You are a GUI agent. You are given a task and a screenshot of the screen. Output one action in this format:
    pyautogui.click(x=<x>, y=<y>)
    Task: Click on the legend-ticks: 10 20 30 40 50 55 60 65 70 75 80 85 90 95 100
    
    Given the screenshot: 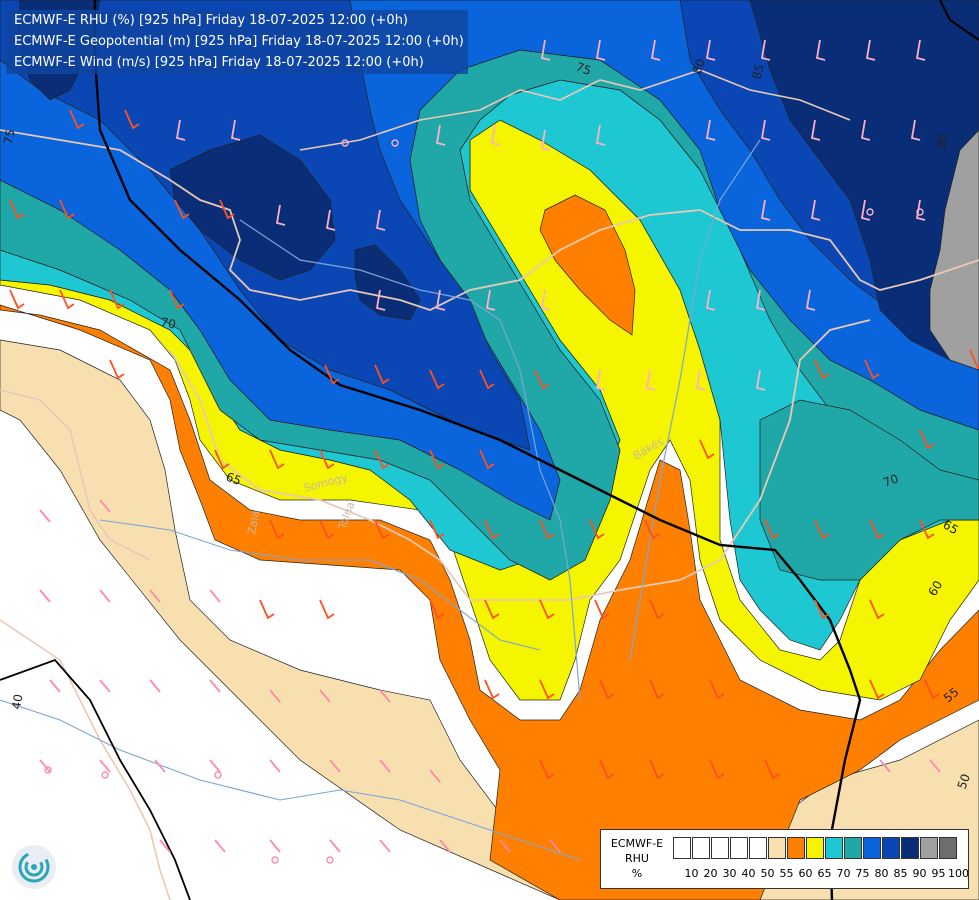 What is the action you would take?
    pyautogui.click(x=826, y=873)
    